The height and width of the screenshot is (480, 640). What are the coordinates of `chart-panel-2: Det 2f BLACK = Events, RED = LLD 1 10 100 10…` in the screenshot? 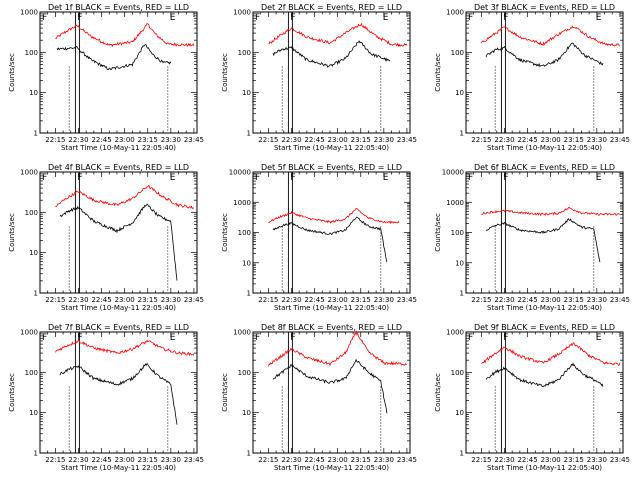 It's located at (319, 77).